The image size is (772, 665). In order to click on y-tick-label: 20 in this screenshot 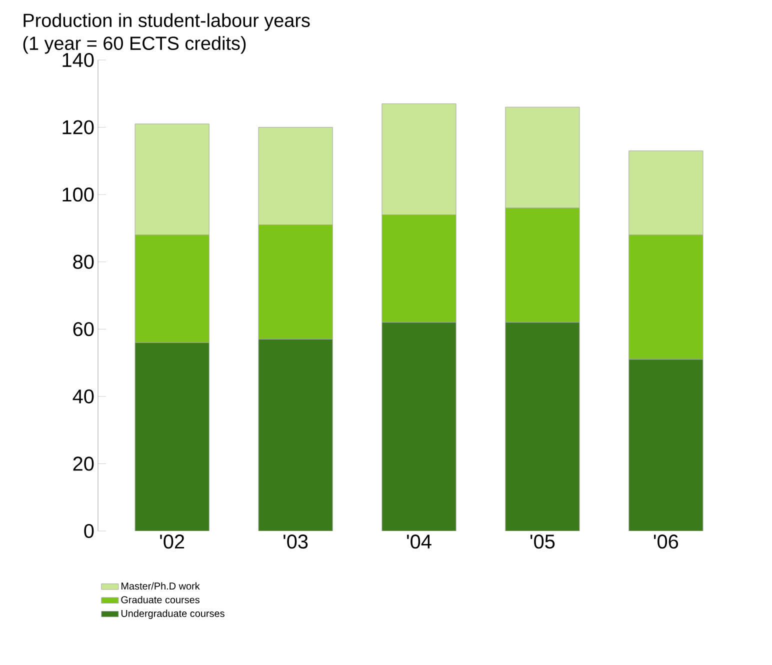, I will do `click(83, 463)`.